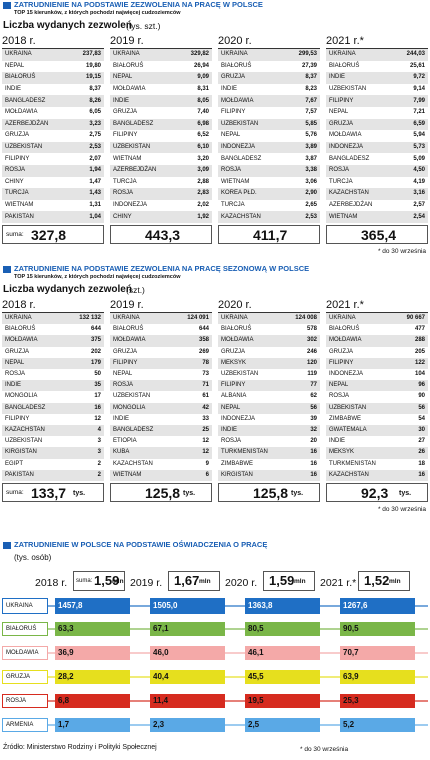 The image size is (430, 760). I want to click on value: 3,20, so click(203, 158).